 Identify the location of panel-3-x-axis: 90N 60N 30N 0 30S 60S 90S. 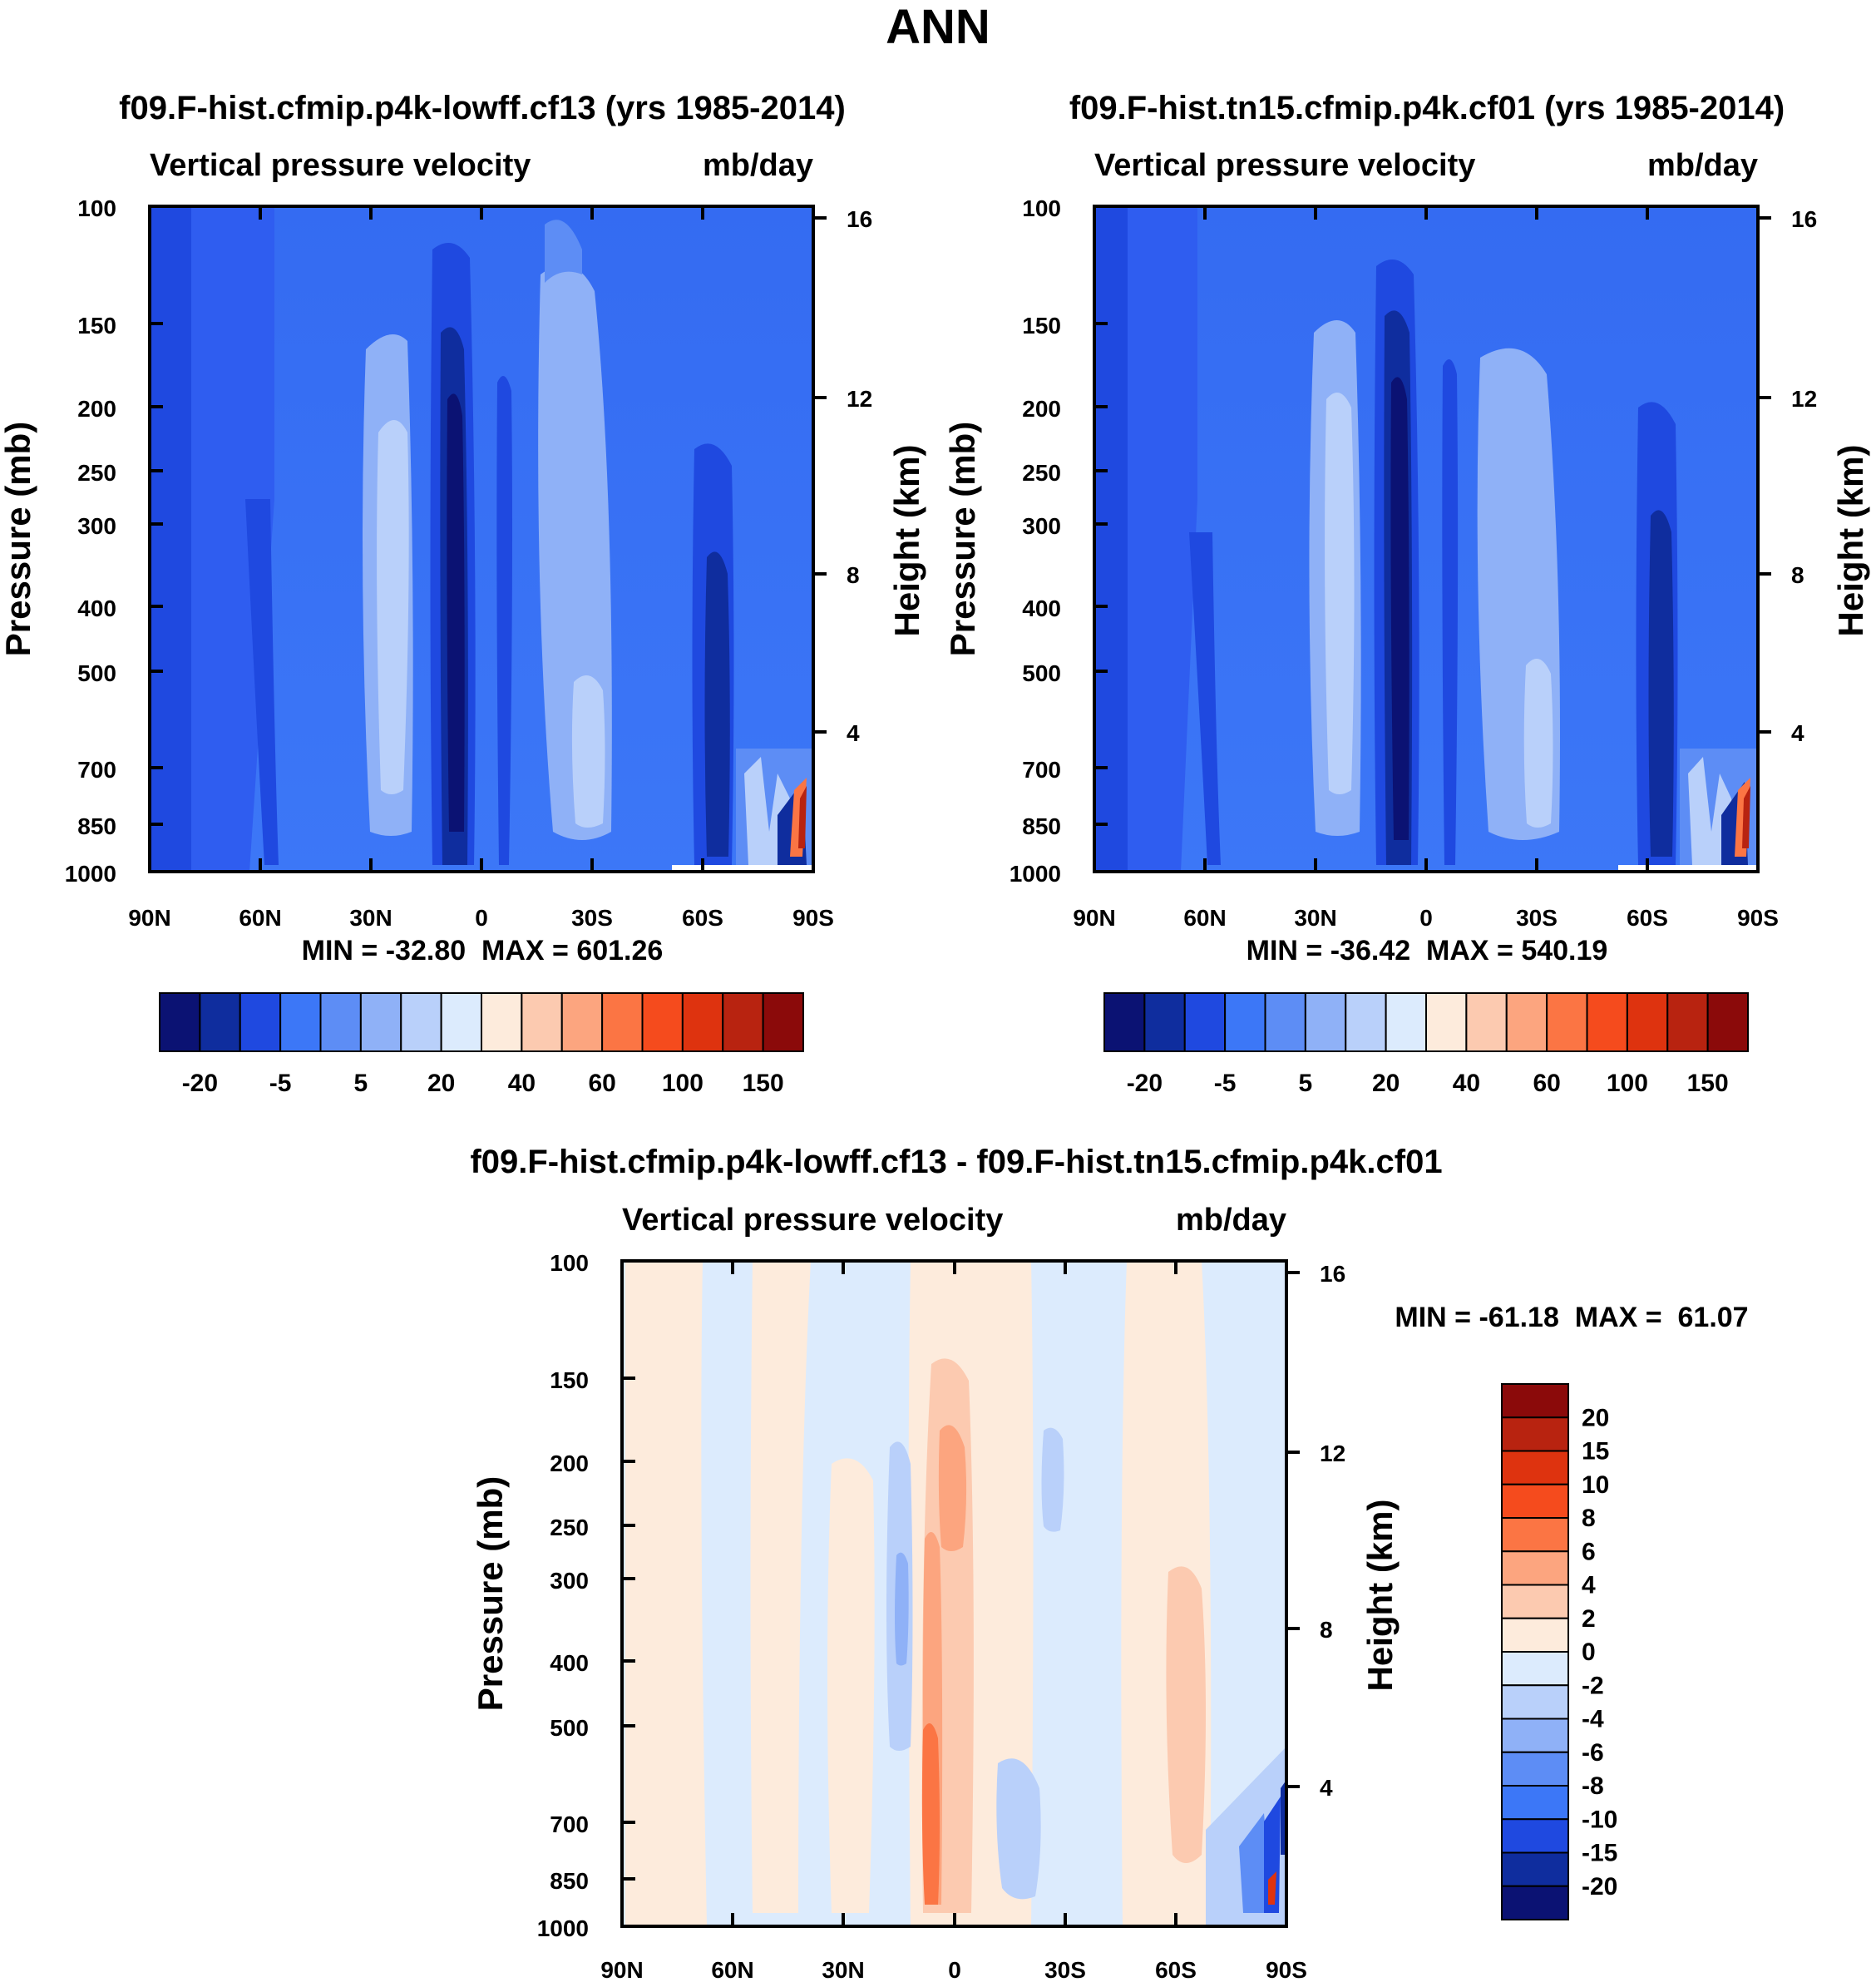
(953, 1621).